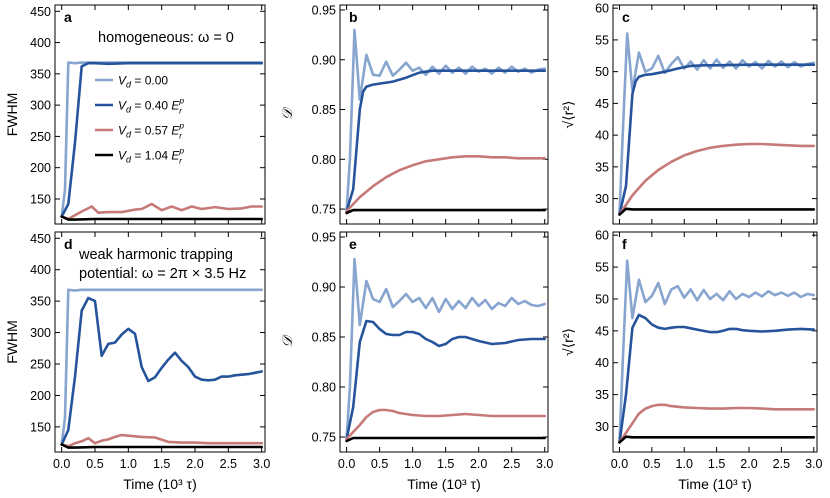 This screenshot has width=830, height=498. I want to click on panel-f-xtick-label: 0.5, so click(651, 464).